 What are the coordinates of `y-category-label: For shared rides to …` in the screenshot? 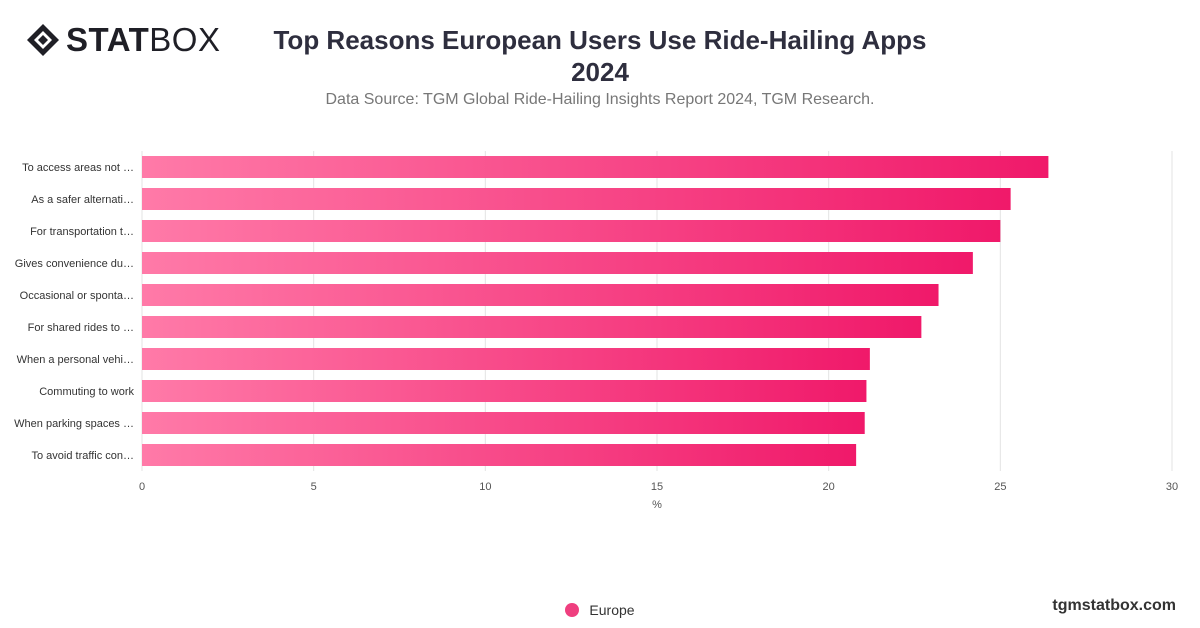 It's located at (81, 328).